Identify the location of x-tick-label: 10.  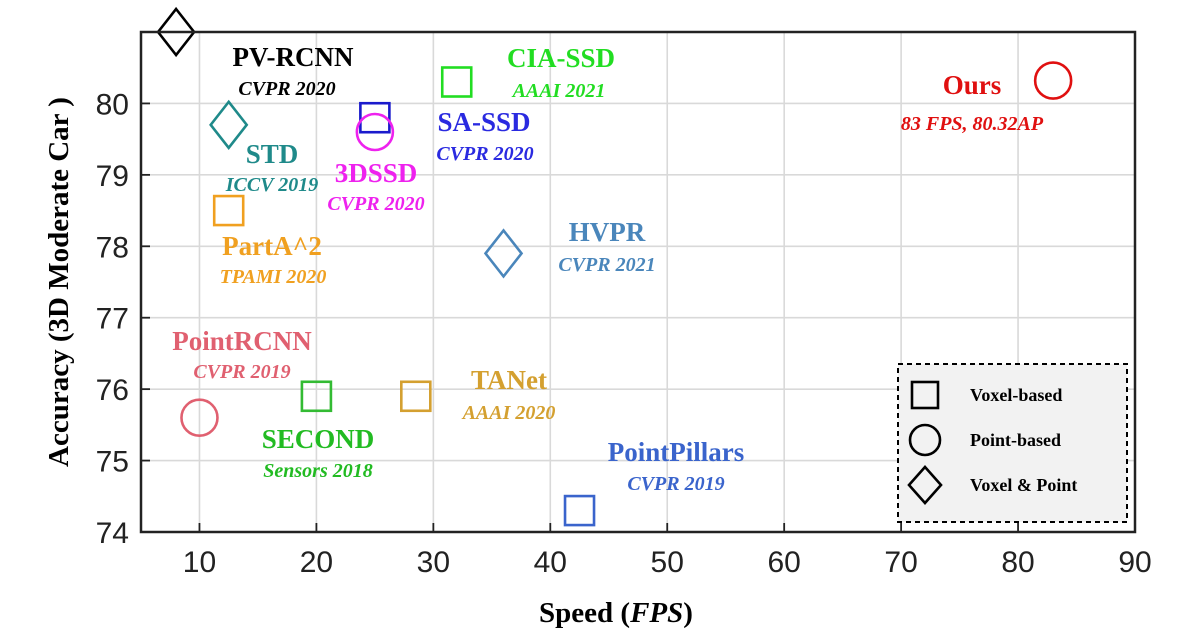
(199, 562).